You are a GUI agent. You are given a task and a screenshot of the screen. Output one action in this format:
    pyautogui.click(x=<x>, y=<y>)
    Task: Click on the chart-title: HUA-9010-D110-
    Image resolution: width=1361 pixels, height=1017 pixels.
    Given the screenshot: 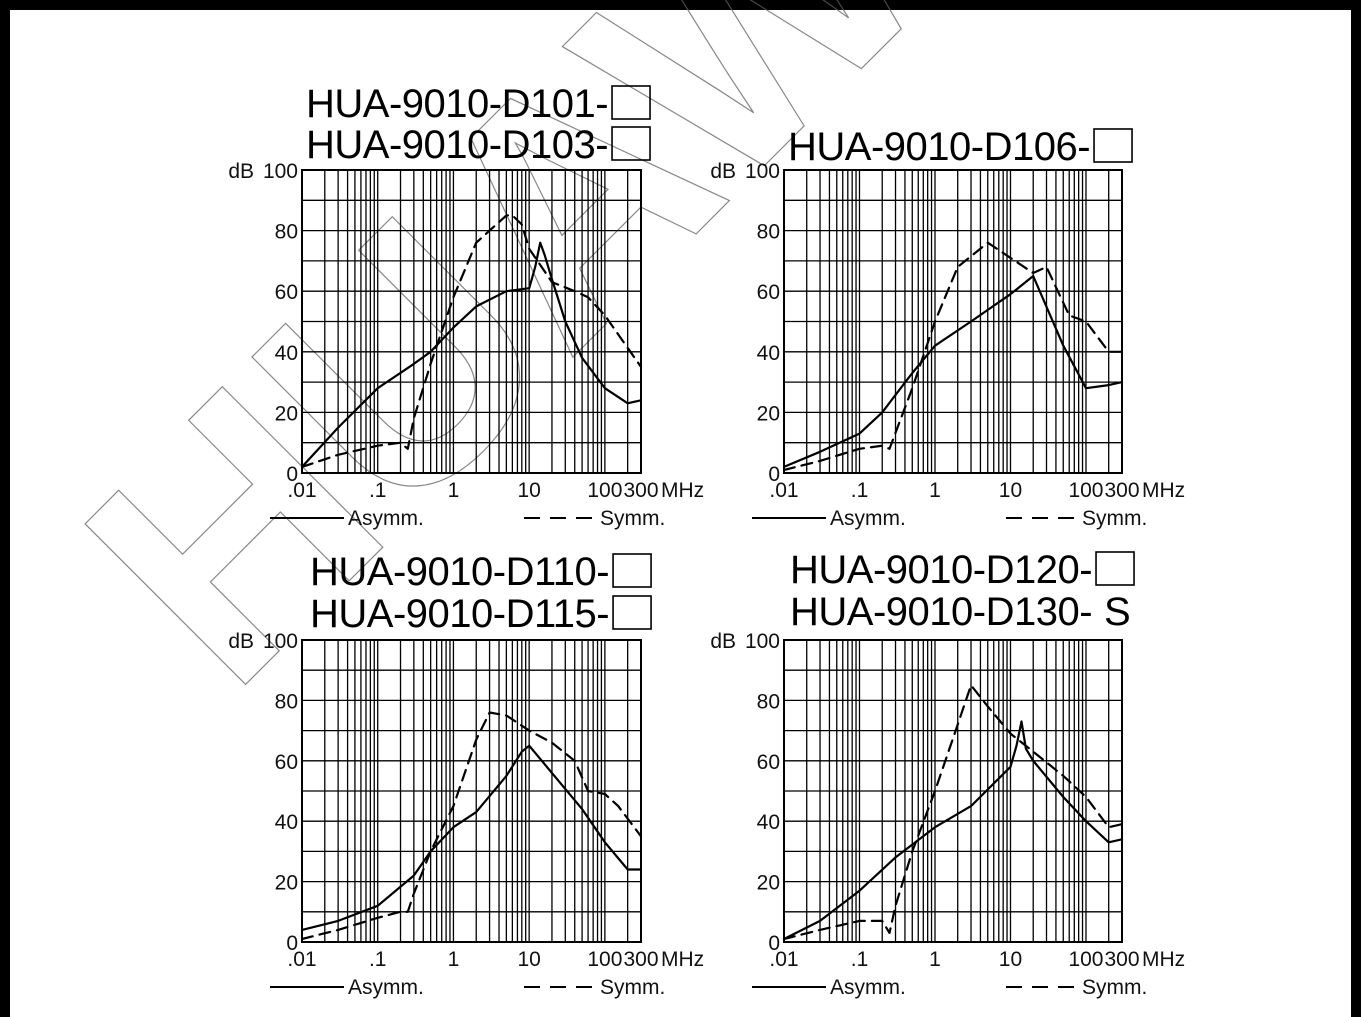 What is the action you would take?
    pyautogui.click(x=459, y=572)
    